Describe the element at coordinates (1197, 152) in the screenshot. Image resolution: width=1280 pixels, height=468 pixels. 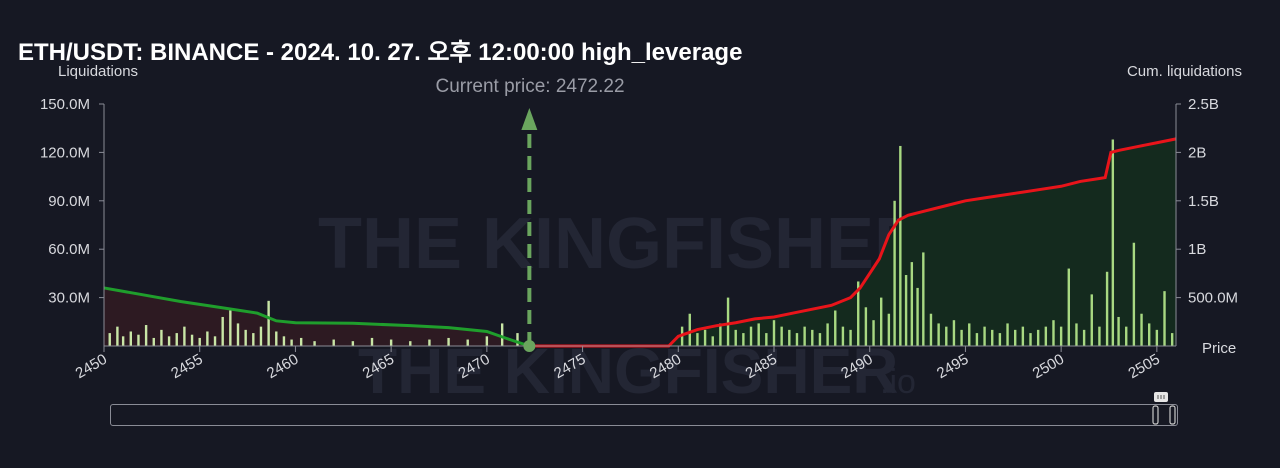
I see `right-tick-label: 2B` at that location.